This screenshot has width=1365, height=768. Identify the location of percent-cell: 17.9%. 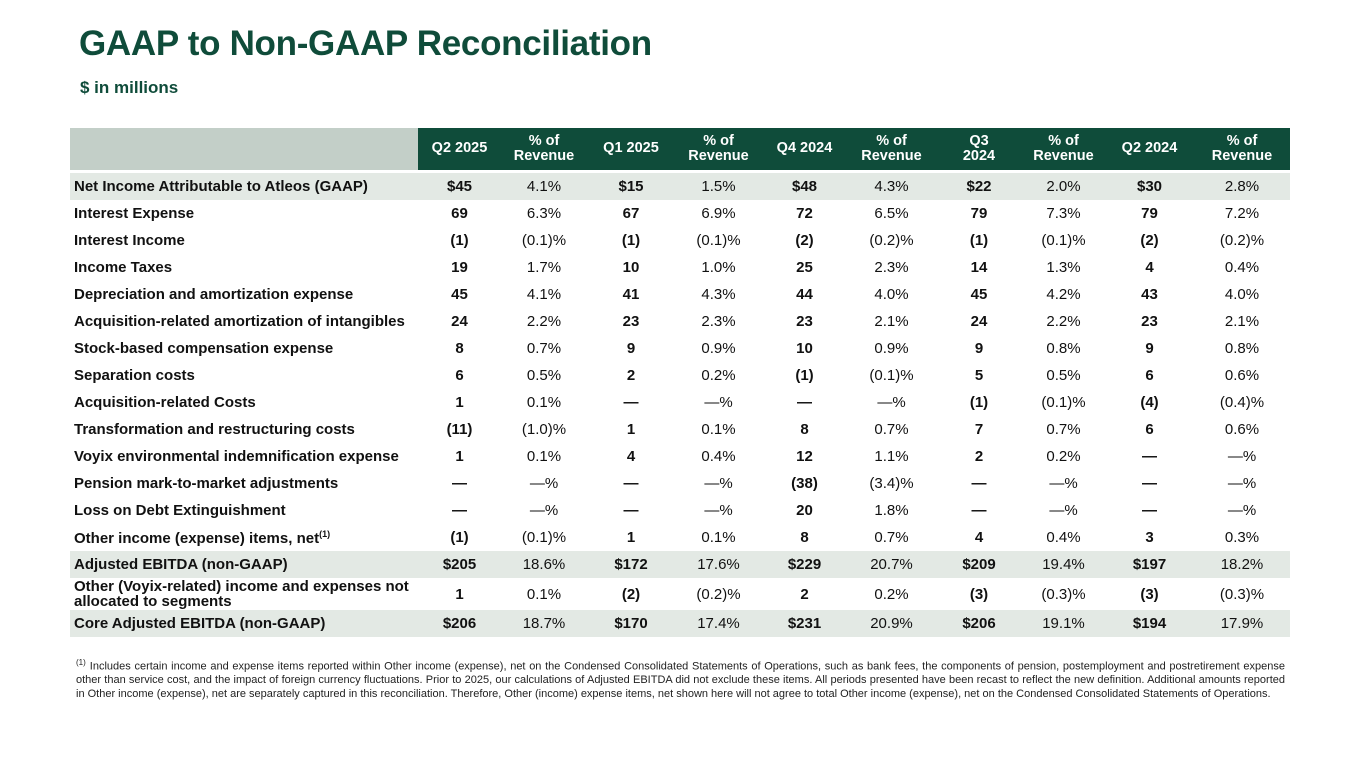
(1242, 623).